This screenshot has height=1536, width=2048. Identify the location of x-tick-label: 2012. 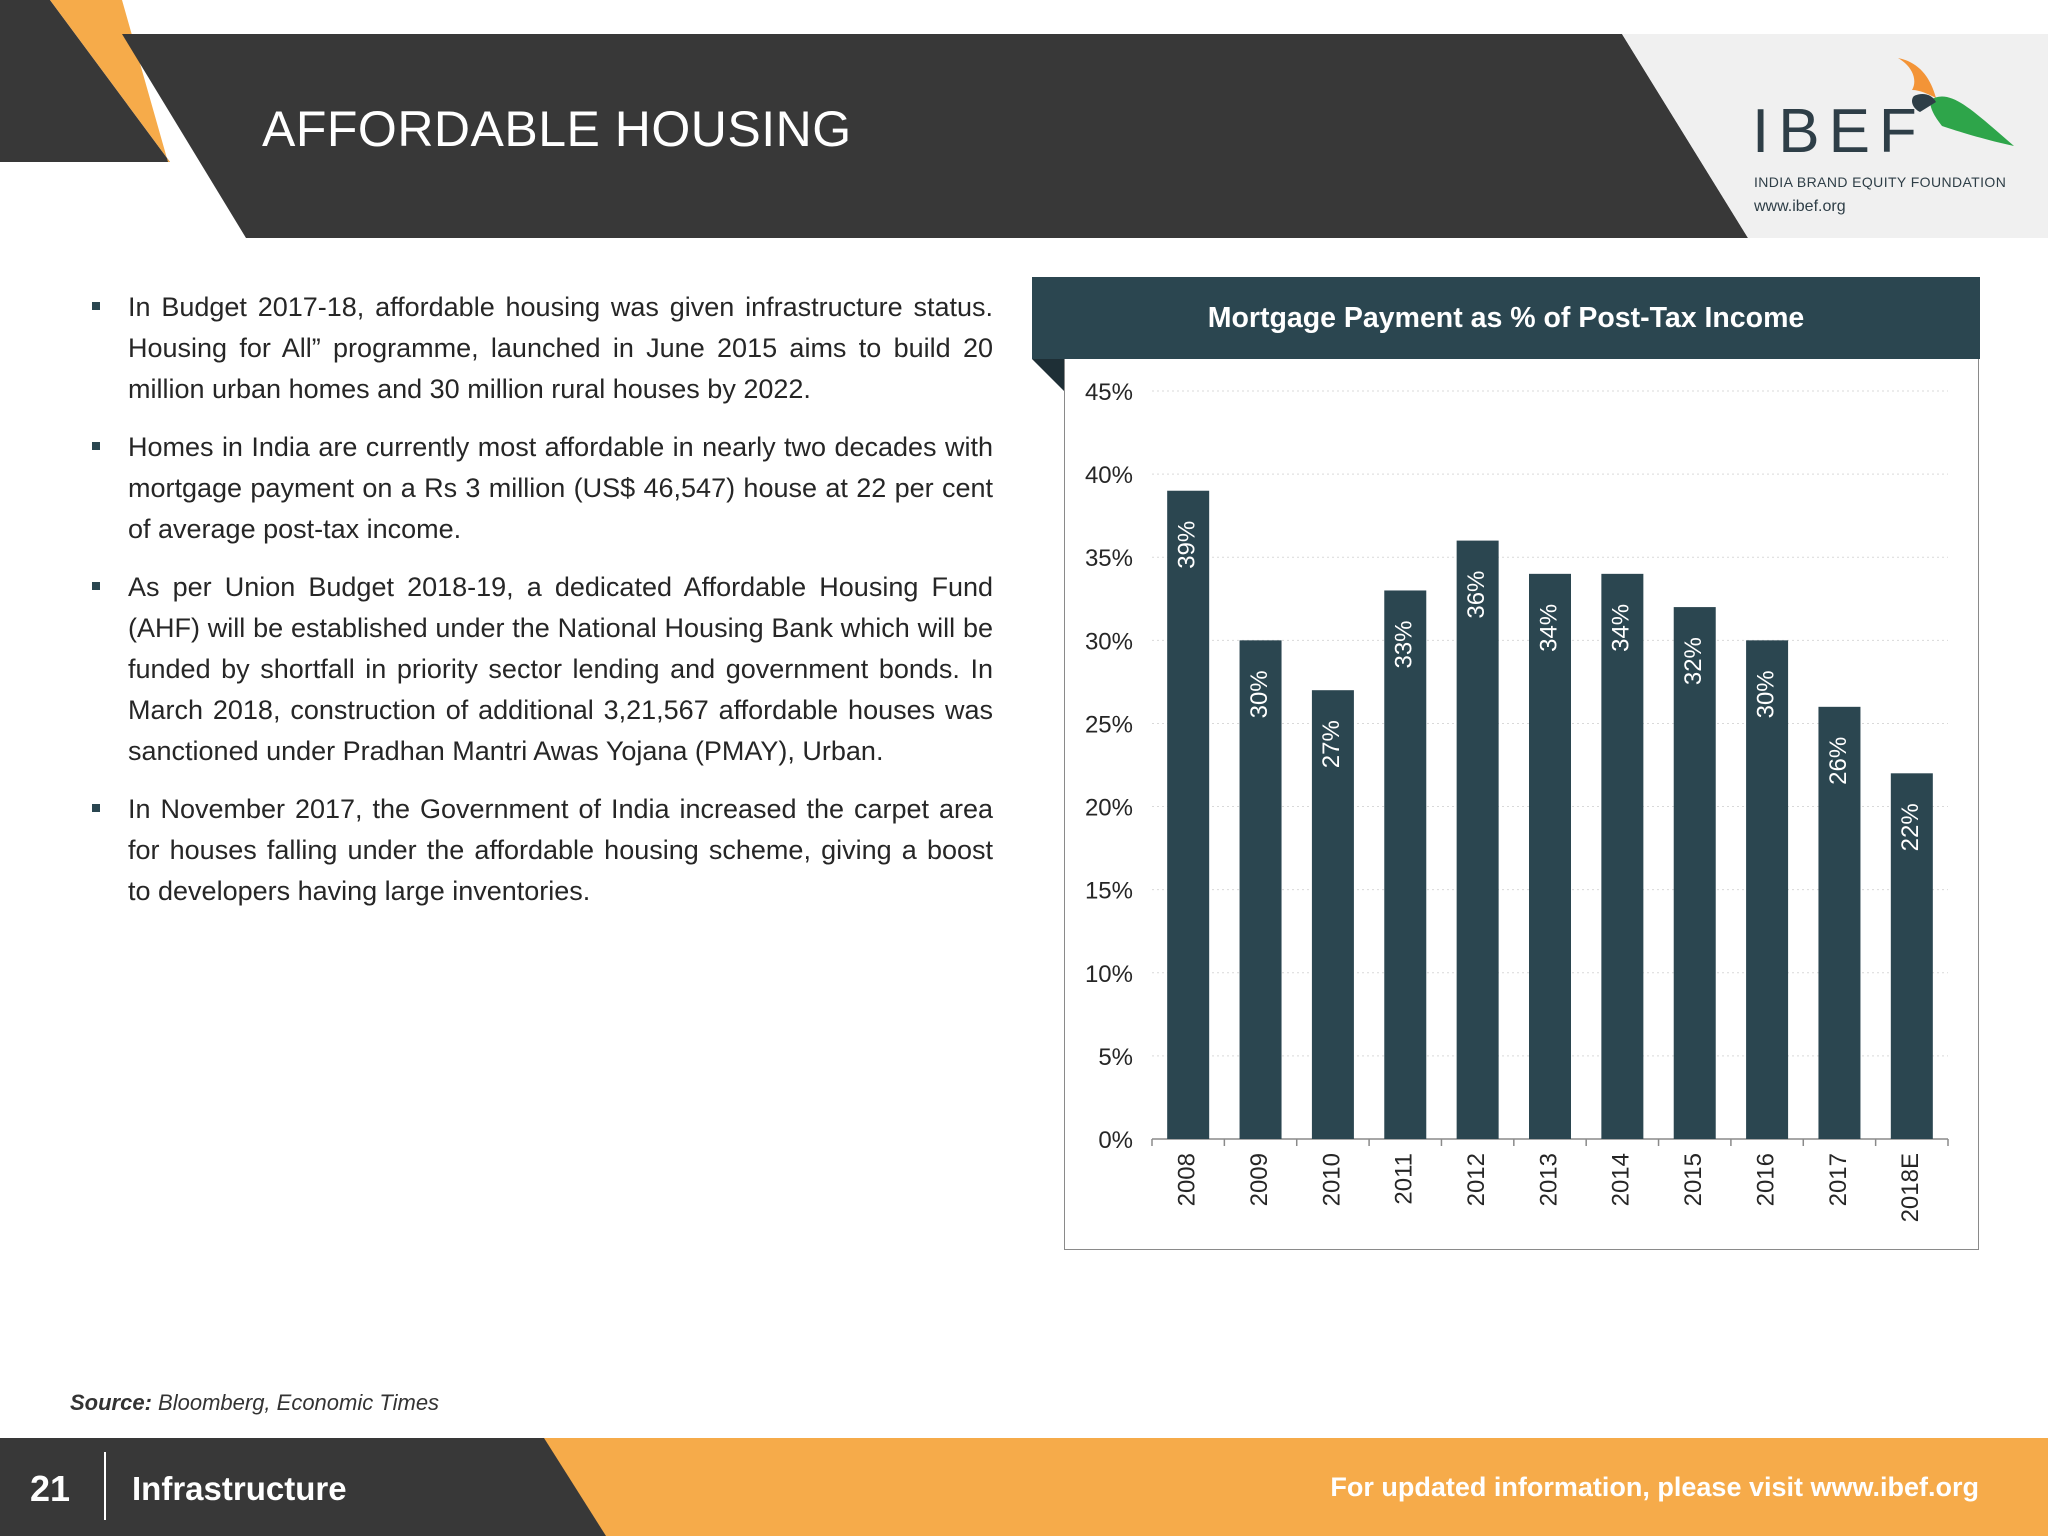
(1476, 1179).